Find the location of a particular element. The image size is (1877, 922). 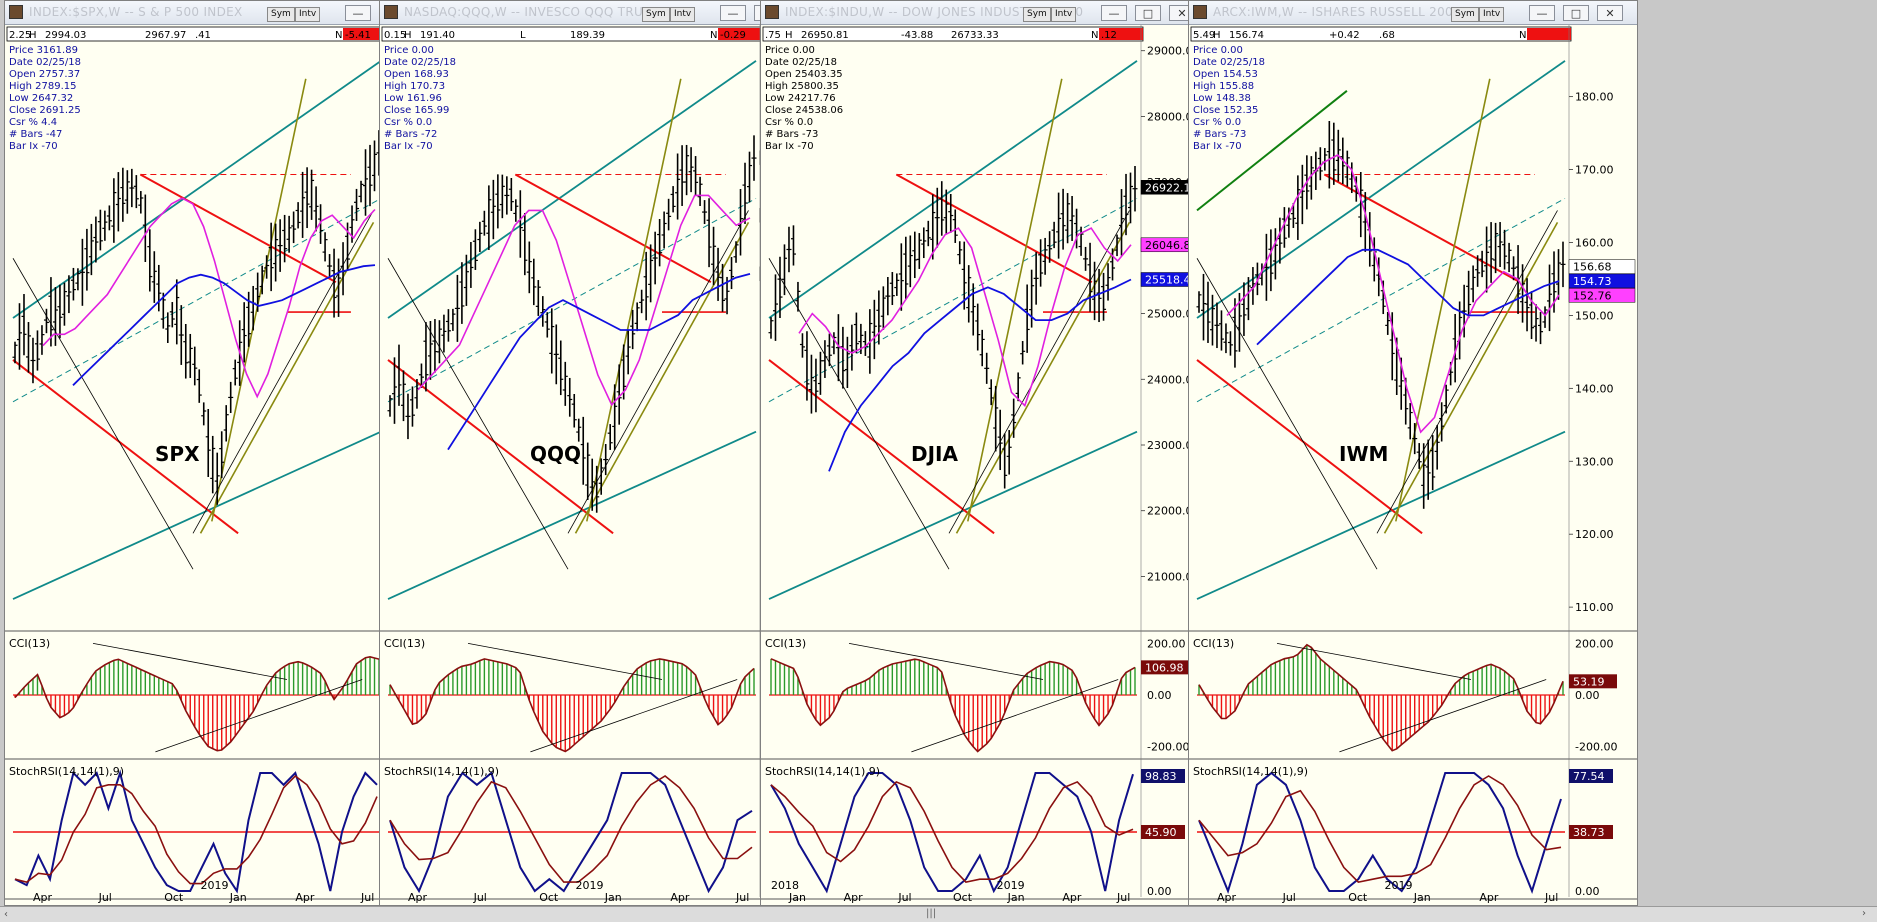

price-tick-label: 170.00 is located at coordinates (1594, 170).